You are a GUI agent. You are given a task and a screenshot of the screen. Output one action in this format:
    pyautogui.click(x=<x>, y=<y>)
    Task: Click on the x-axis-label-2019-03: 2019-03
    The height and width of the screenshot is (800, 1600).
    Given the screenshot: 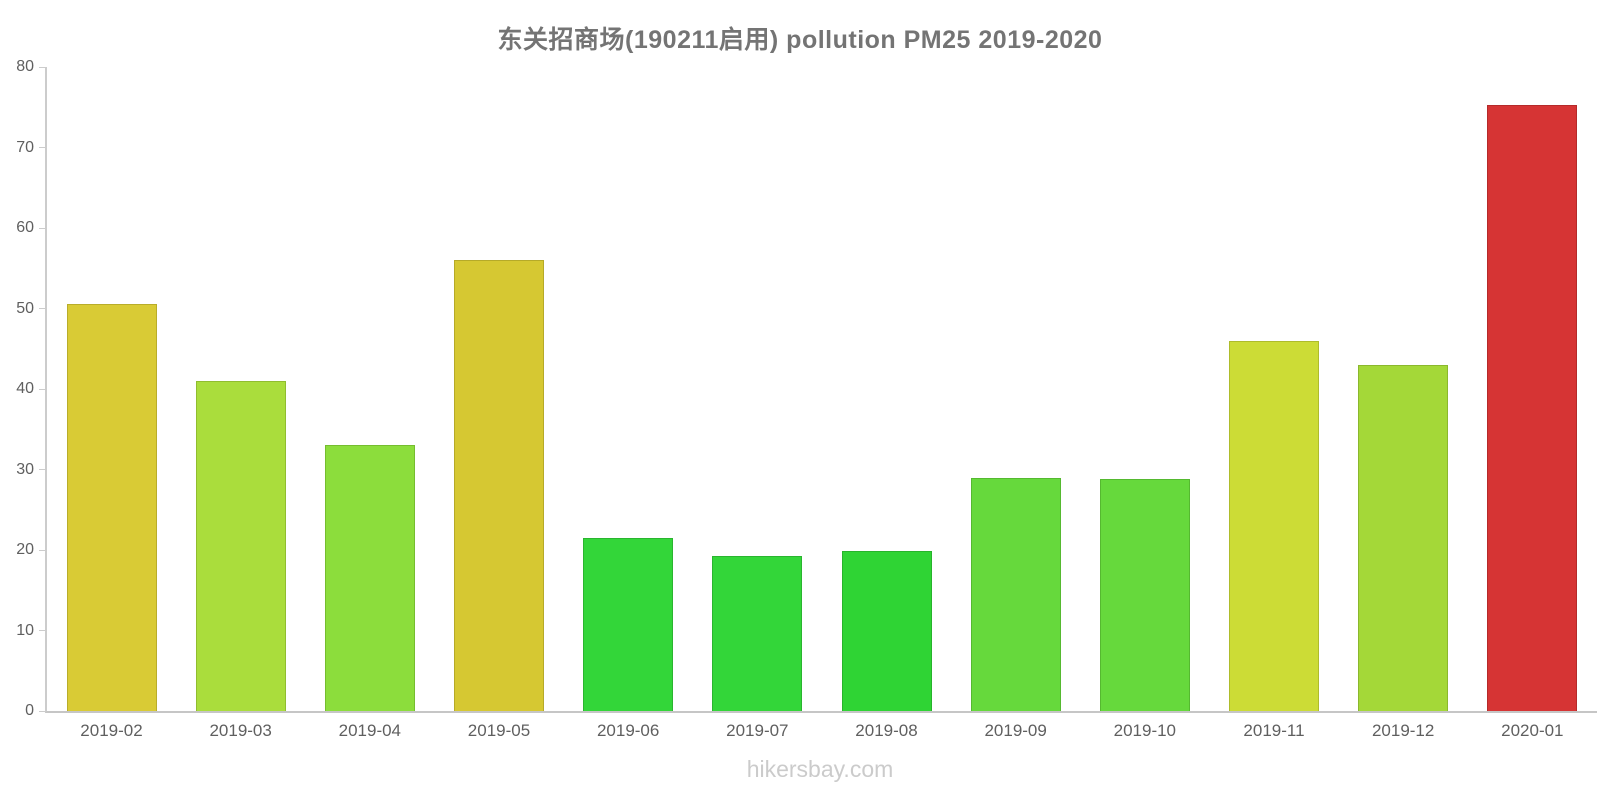 What is the action you would take?
    pyautogui.click(x=240, y=730)
    